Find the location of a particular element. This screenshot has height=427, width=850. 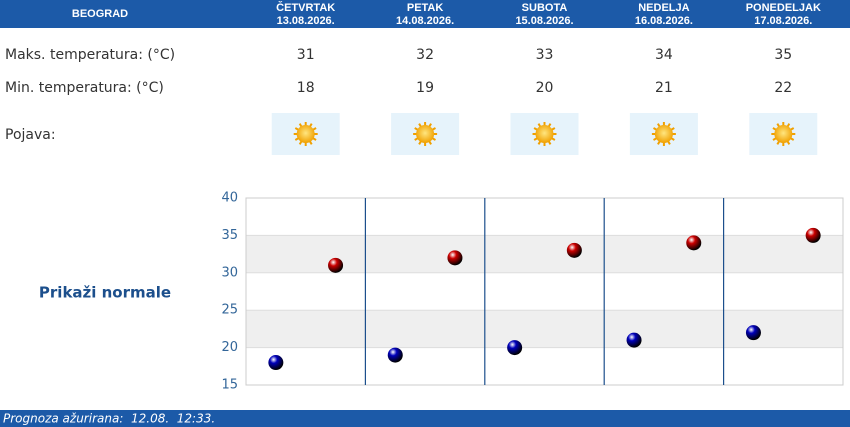

max-temp: 35 is located at coordinates (783, 55).